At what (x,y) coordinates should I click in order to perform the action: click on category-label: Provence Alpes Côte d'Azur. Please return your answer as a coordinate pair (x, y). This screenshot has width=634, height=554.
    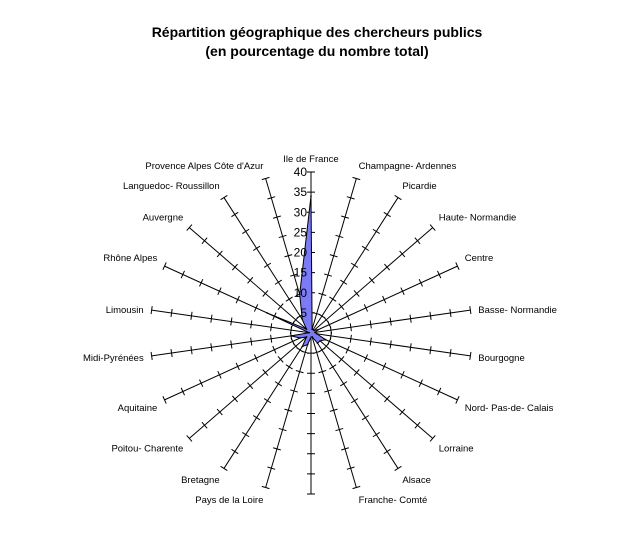
    Looking at the image, I should click on (204, 166).